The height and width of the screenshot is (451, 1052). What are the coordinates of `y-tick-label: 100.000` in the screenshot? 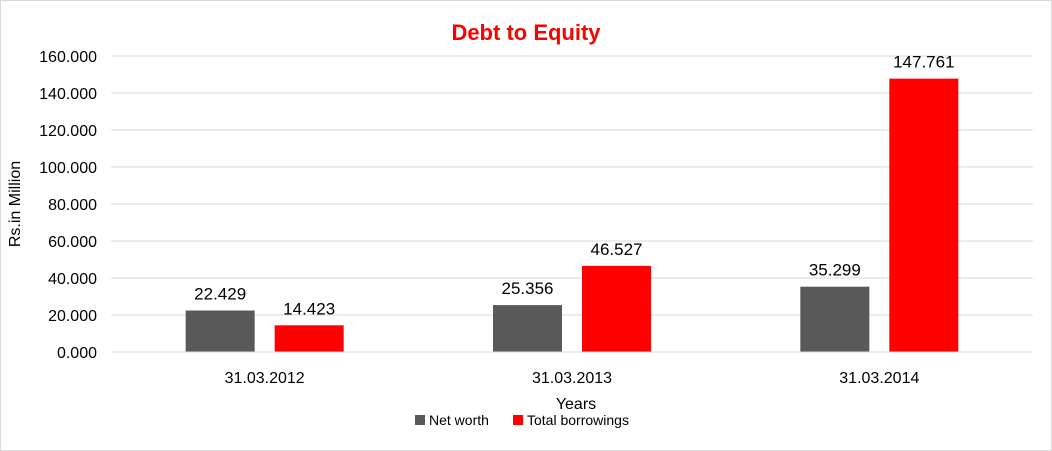 It's located at (68, 168).